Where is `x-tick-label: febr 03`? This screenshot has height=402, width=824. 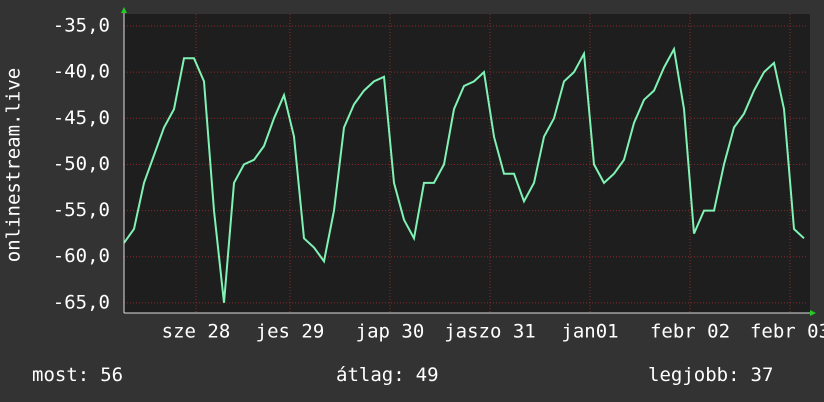 x-tick-label: febr 03 is located at coordinates (787, 332).